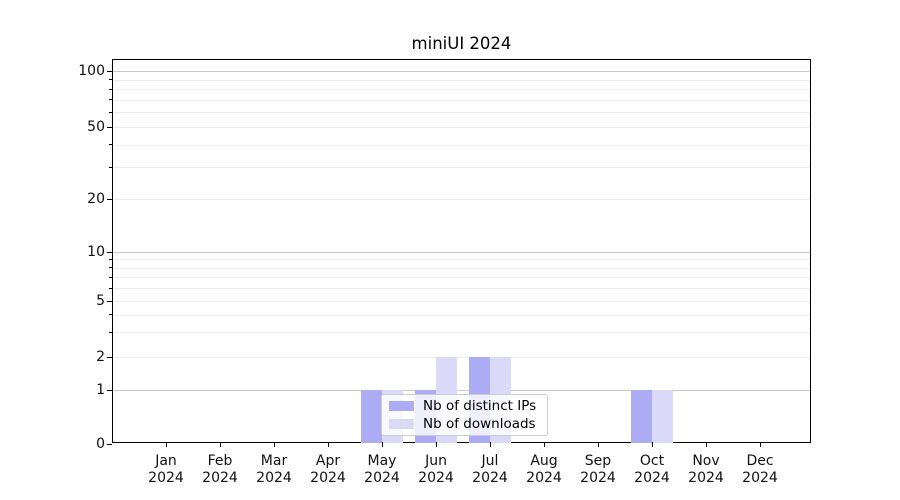 The width and height of the screenshot is (900, 500). I want to click on x-tick-label-dec-2024: Dec 2024, so click(760, 469).